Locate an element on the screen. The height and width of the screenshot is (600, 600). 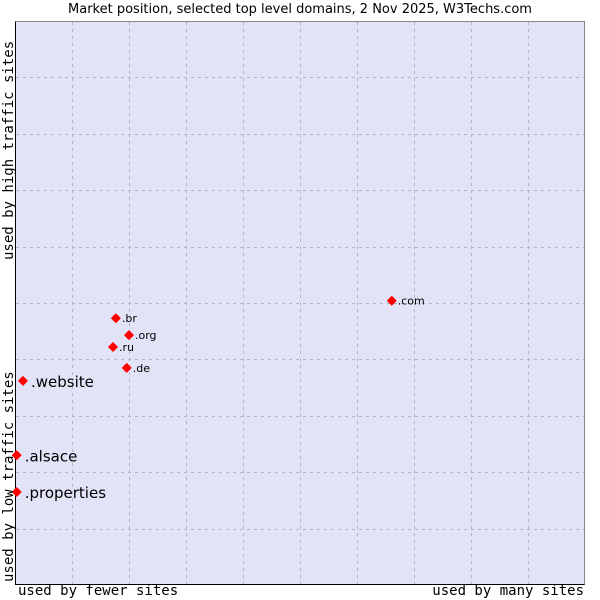
point-label: .org is located at coordinates (146, 335).